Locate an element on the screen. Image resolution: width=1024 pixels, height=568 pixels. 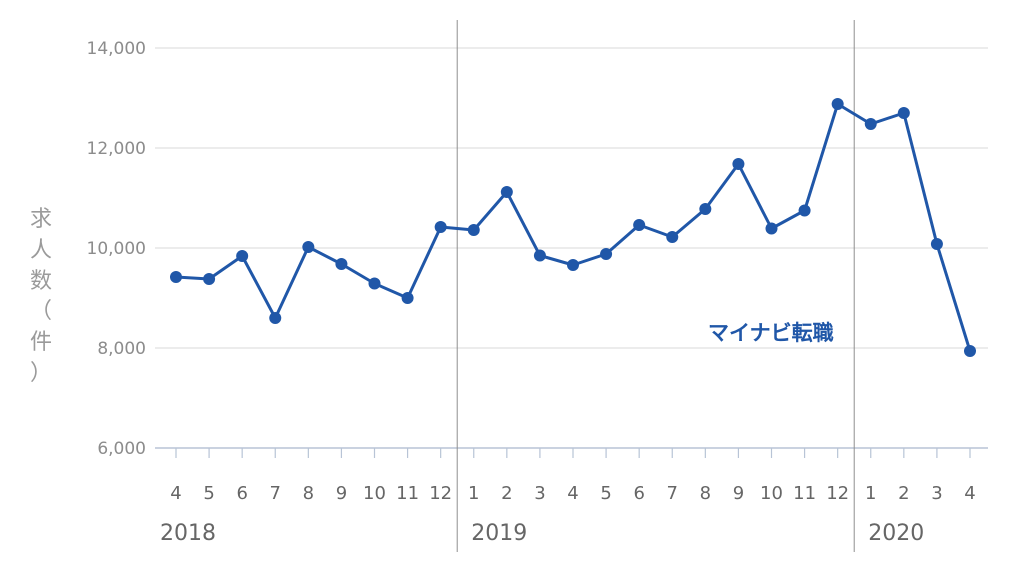
y-tick-label: 14,000 is located at coordinates (116, 49).